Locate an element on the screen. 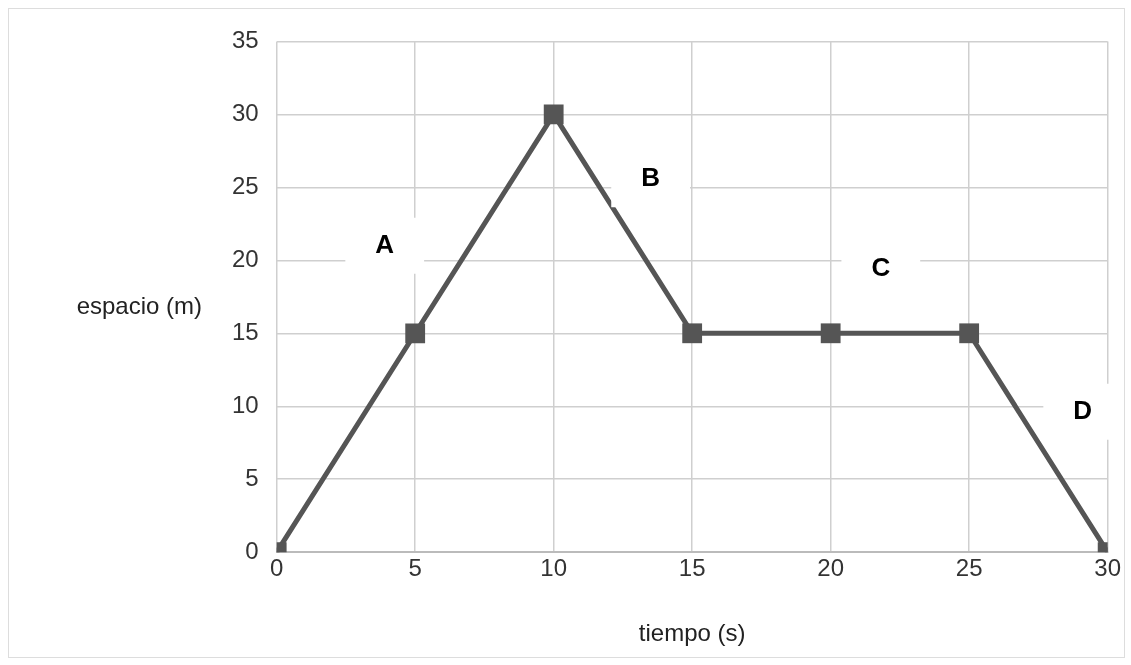 This screenshot has height=665, width=1131. annotation: A is located at coordinates (385, 243).